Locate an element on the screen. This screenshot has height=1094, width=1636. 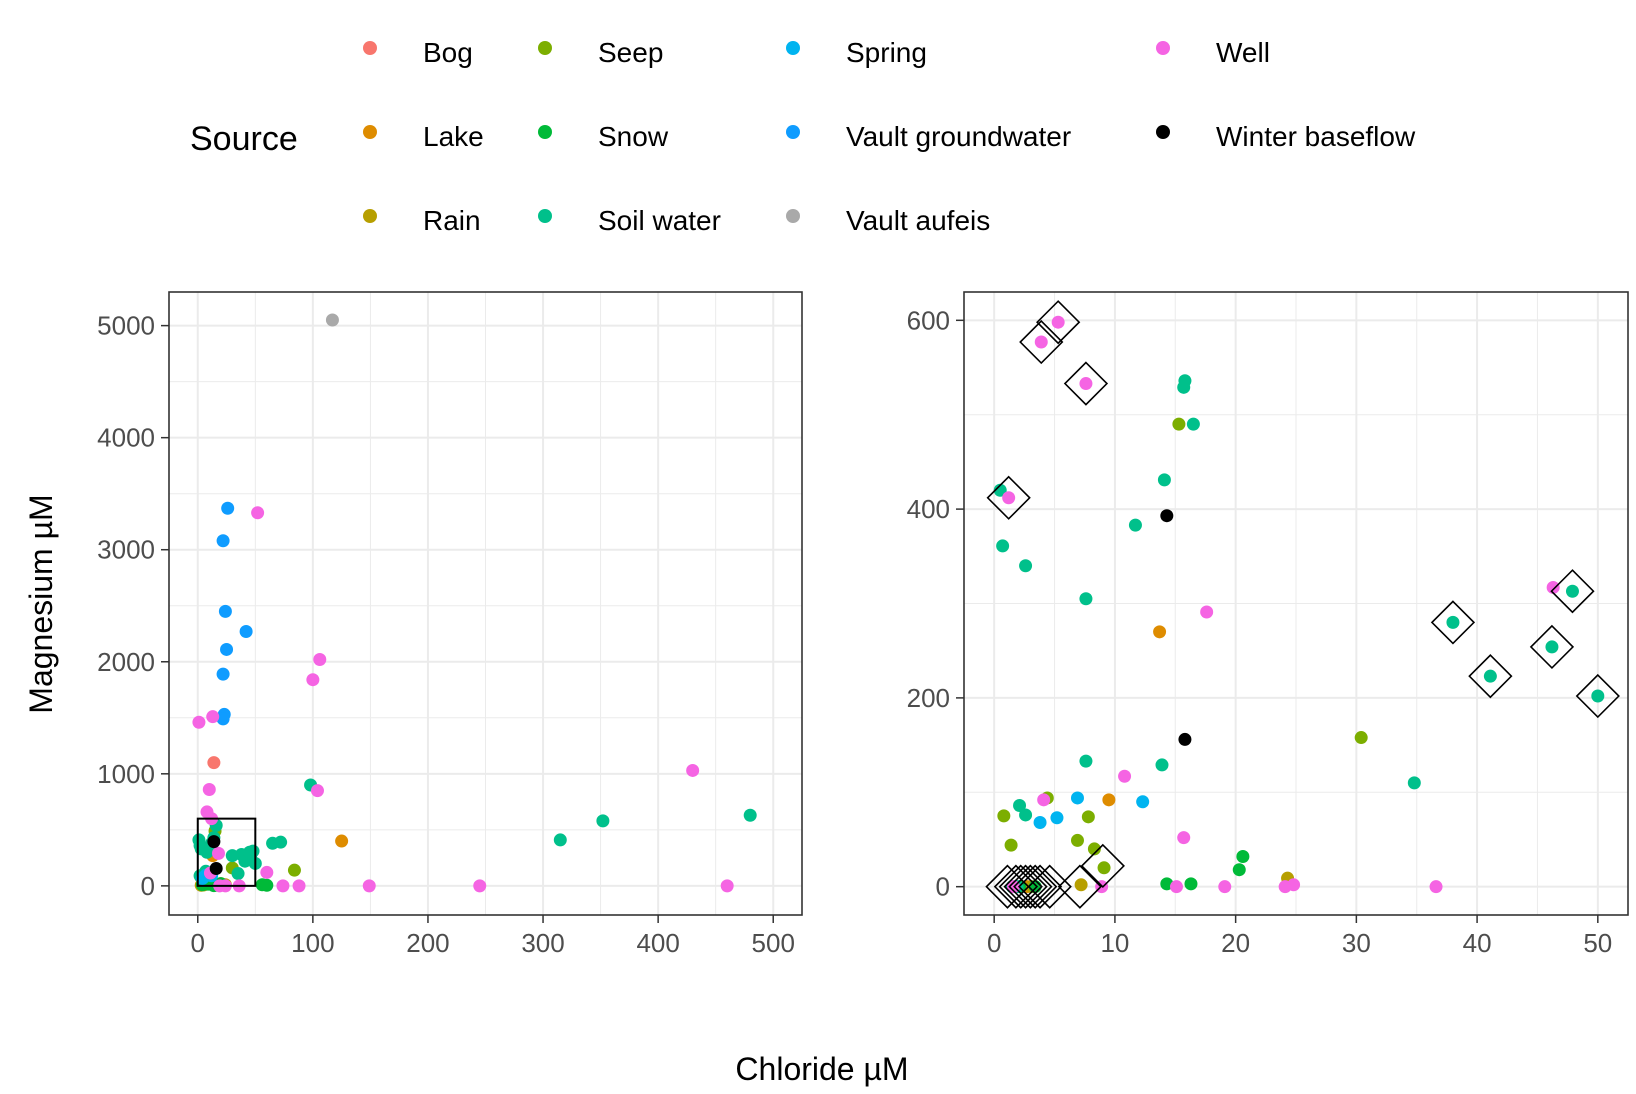
y-tick-label: 3000 is located at coordinates (126, 550).